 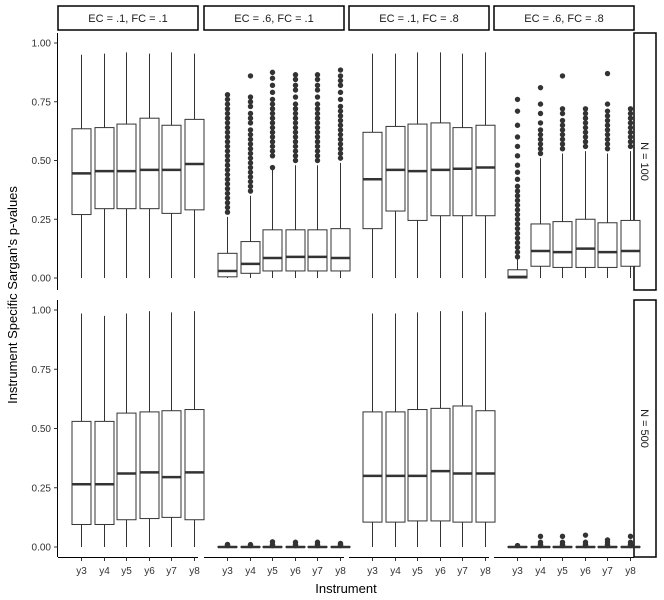 I want to click on facet-strip-label: N = 500, so click(x=644, y=428).